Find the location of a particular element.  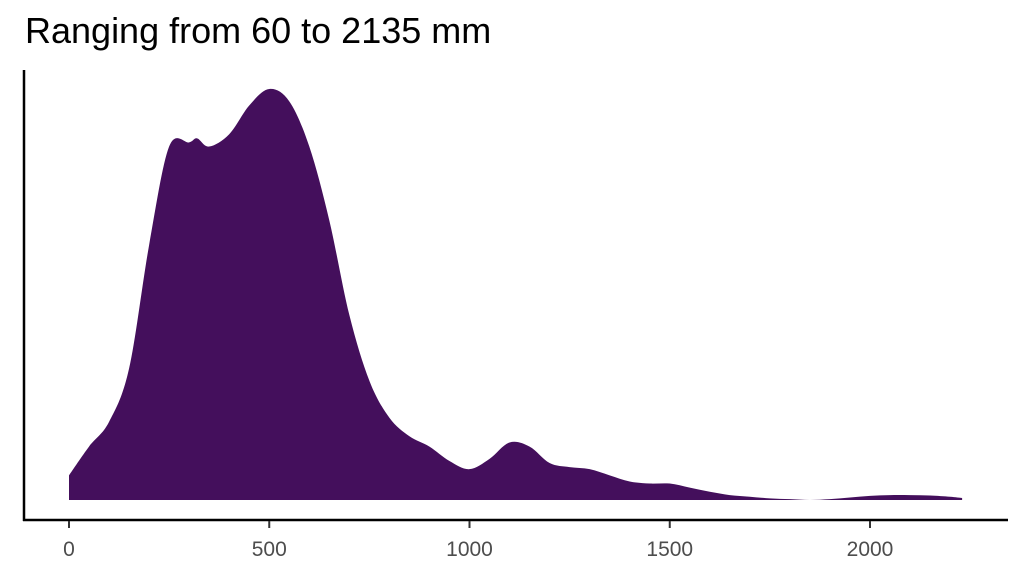

x-tick-label: 2000 is located at coordinates (870, 549).